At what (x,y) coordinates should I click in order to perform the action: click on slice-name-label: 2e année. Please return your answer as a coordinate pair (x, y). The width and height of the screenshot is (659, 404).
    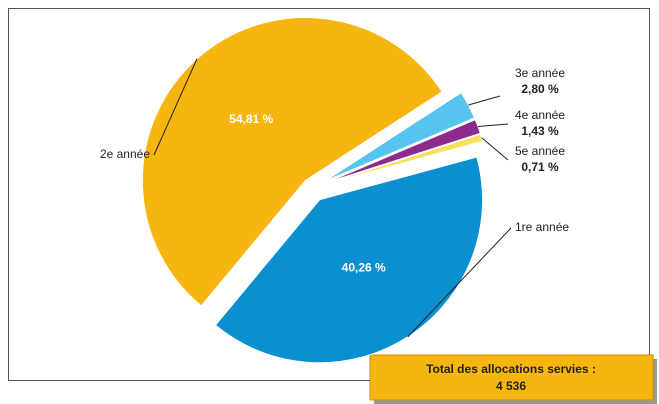
    Looking at the image, I should click on (125, 154).